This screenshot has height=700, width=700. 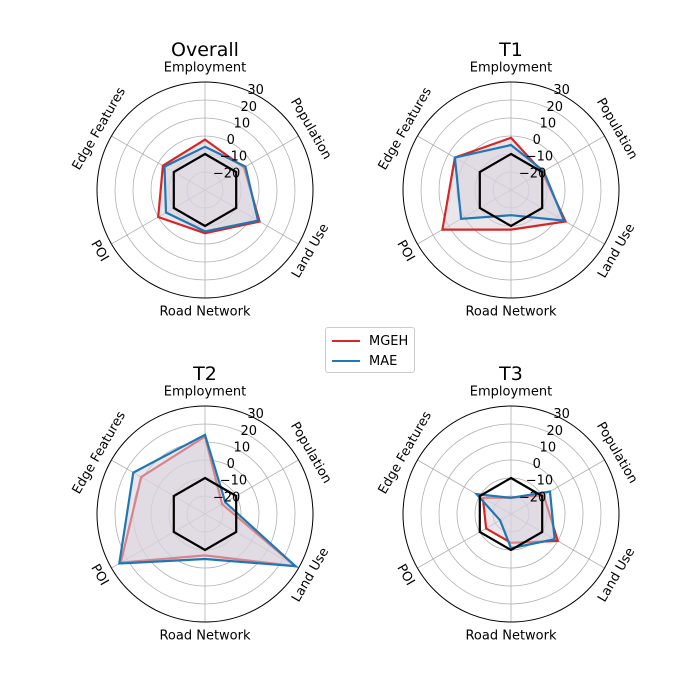 I want to click on chart-title: Overall, so click(x=205, y=50).